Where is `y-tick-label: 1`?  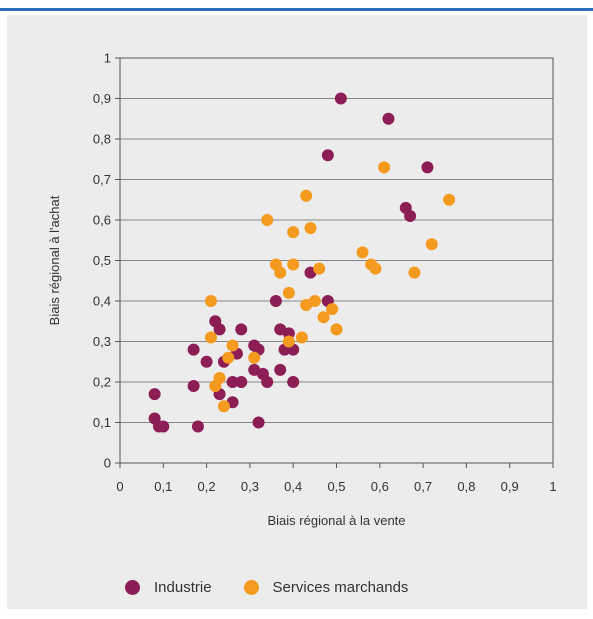
y-tick-label: 1 is located at coordinates (107, 58).